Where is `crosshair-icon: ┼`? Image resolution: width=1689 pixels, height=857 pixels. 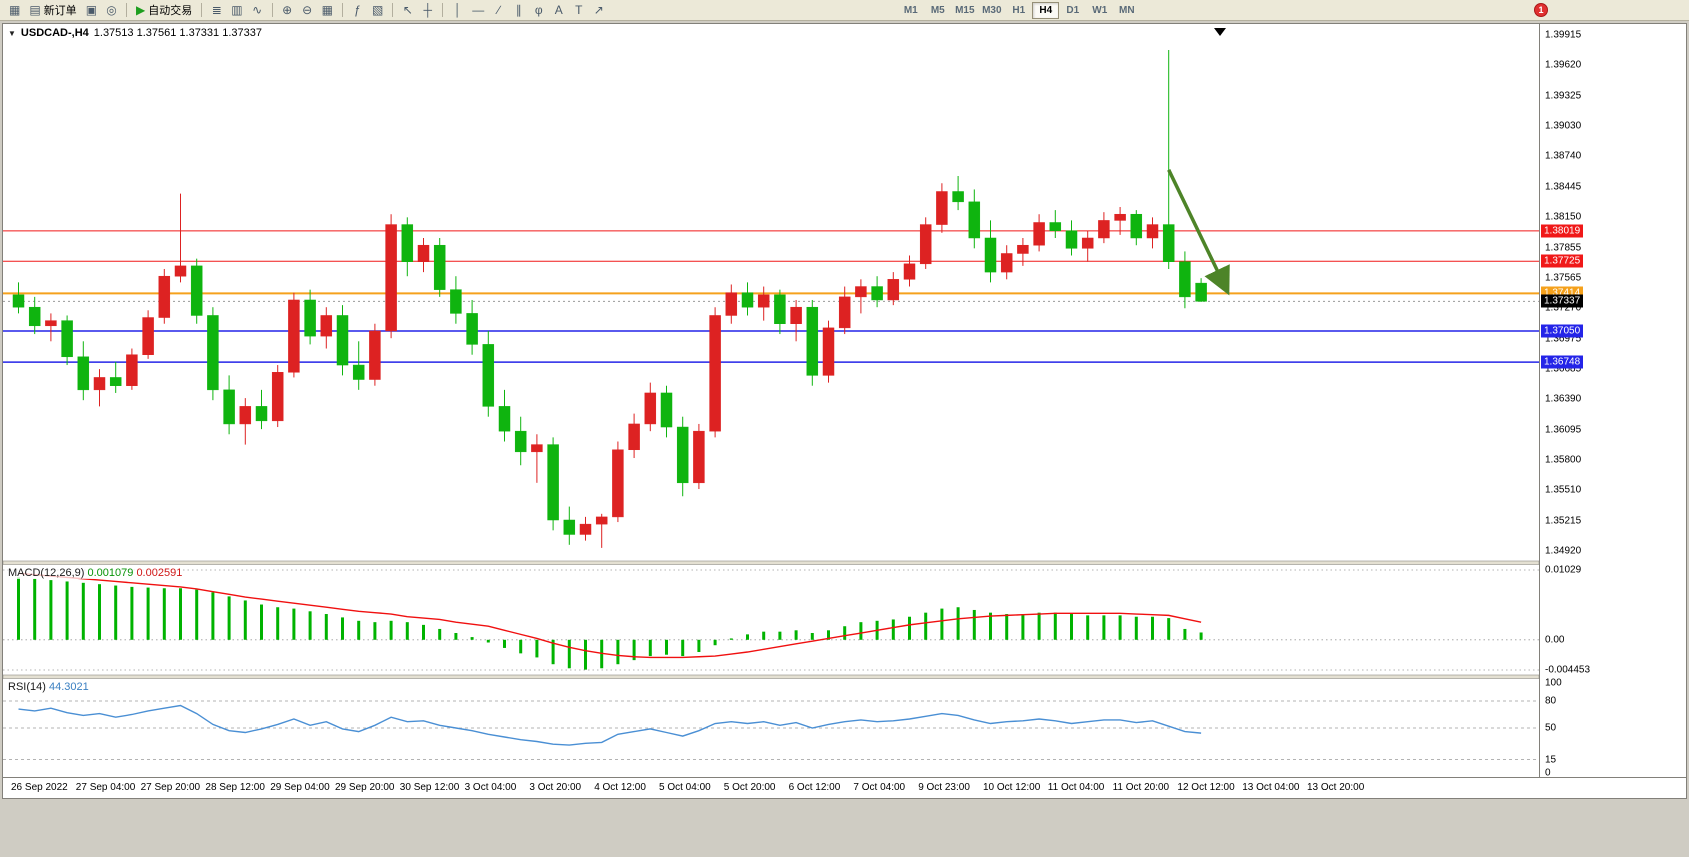
crosshair-icon: ┼ is located at coordinates (428, 10).